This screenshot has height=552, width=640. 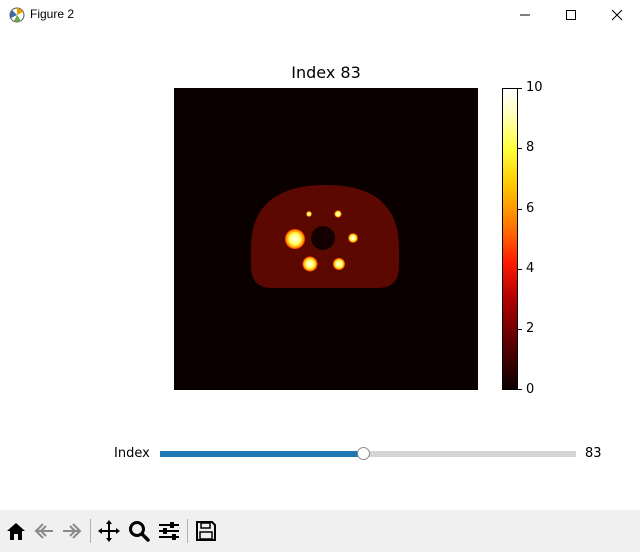 I want to click on forward-button, so click(x=72, y=531).